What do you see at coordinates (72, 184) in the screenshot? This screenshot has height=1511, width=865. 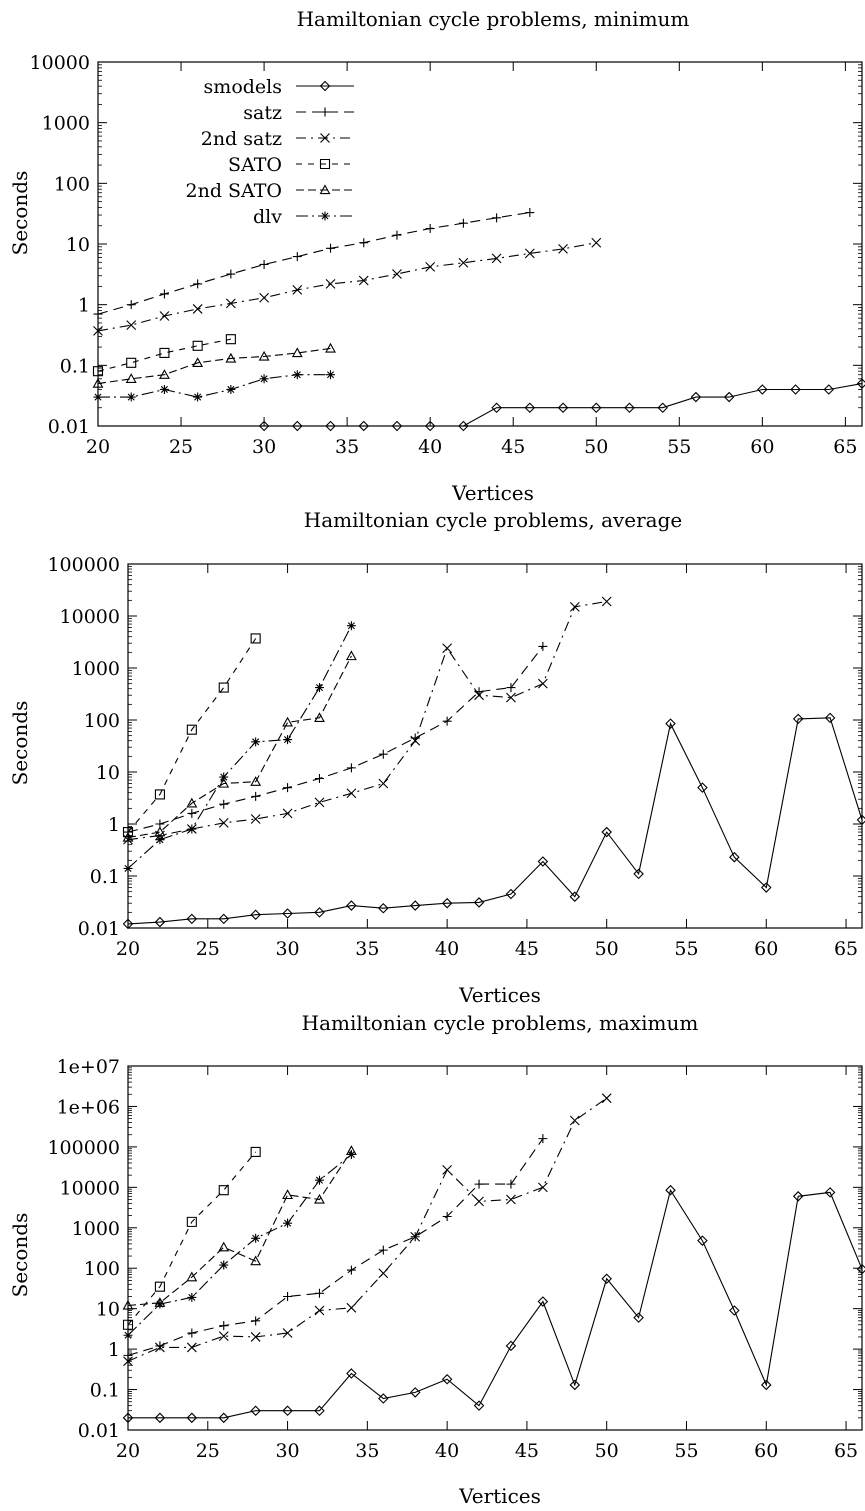 I see `y-tick-label: 100` at bounding box center [72, 184].